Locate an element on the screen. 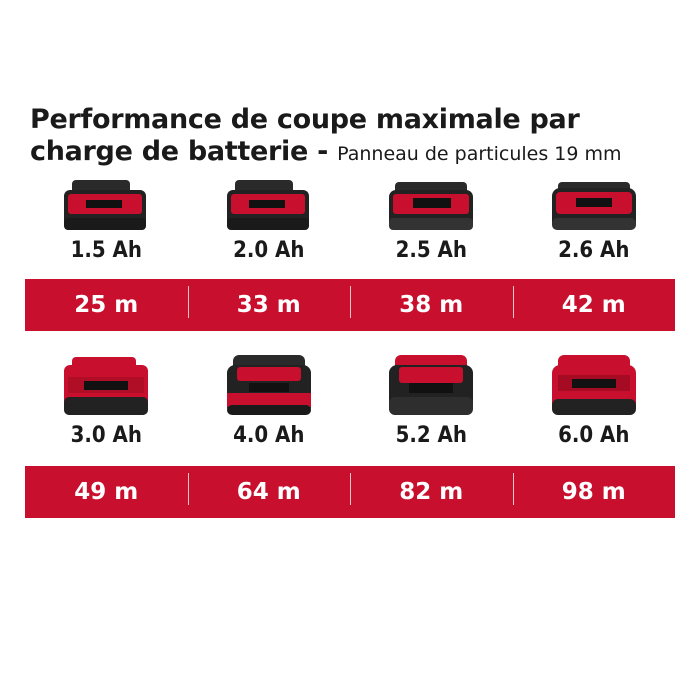  battery-item: 6.0 Ah is located at coordinates (594, 401).